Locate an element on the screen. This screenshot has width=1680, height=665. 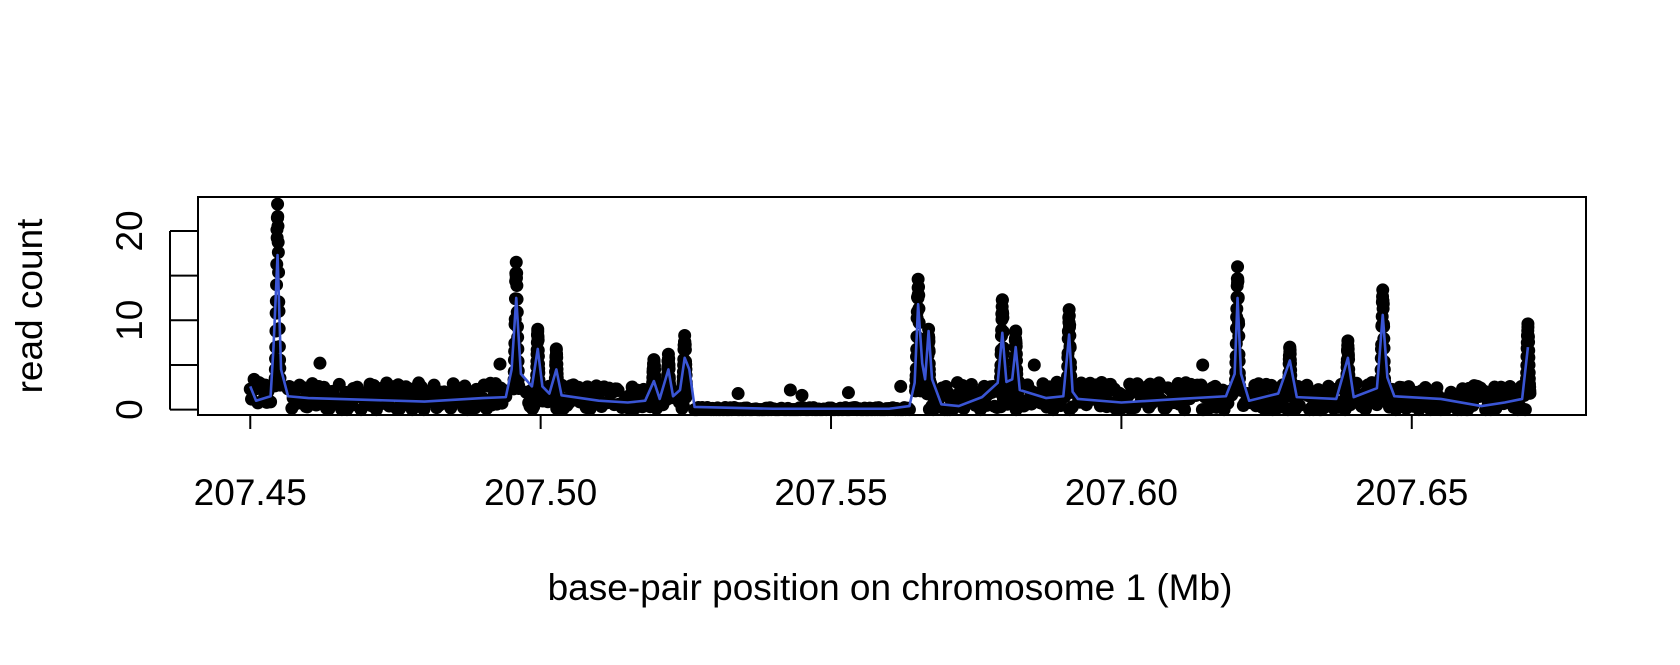
y-axis: 0 10 20 is located at coordinates (153, 315).